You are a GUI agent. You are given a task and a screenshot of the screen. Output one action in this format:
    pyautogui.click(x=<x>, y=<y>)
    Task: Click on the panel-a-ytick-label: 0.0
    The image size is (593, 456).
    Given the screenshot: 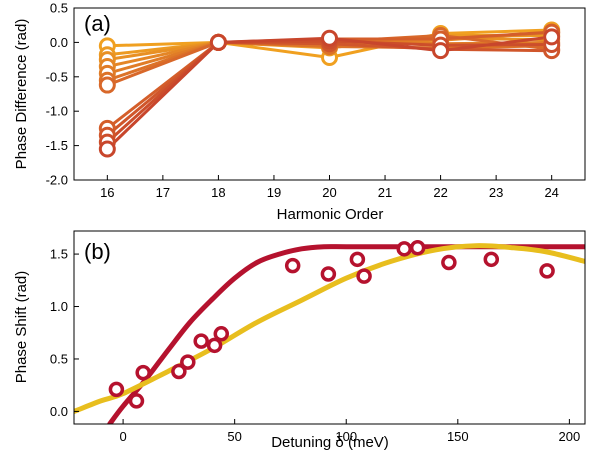 What is the action you would take?
    pyautogui.click(x=59, y=42)
    